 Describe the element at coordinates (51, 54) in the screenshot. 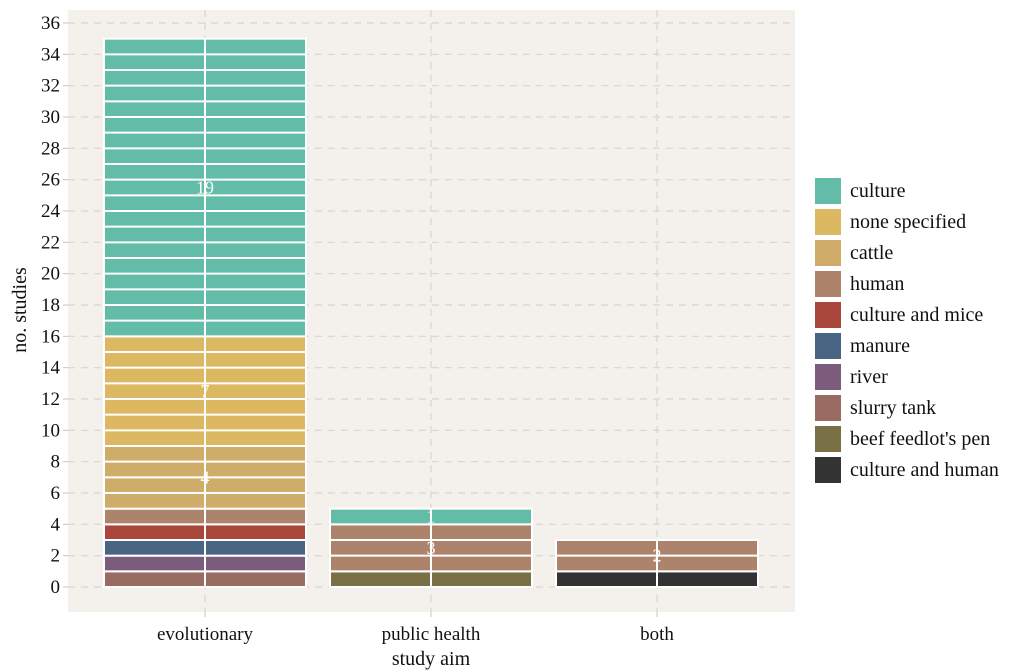

I see `y-tick-label: 34` at that location.